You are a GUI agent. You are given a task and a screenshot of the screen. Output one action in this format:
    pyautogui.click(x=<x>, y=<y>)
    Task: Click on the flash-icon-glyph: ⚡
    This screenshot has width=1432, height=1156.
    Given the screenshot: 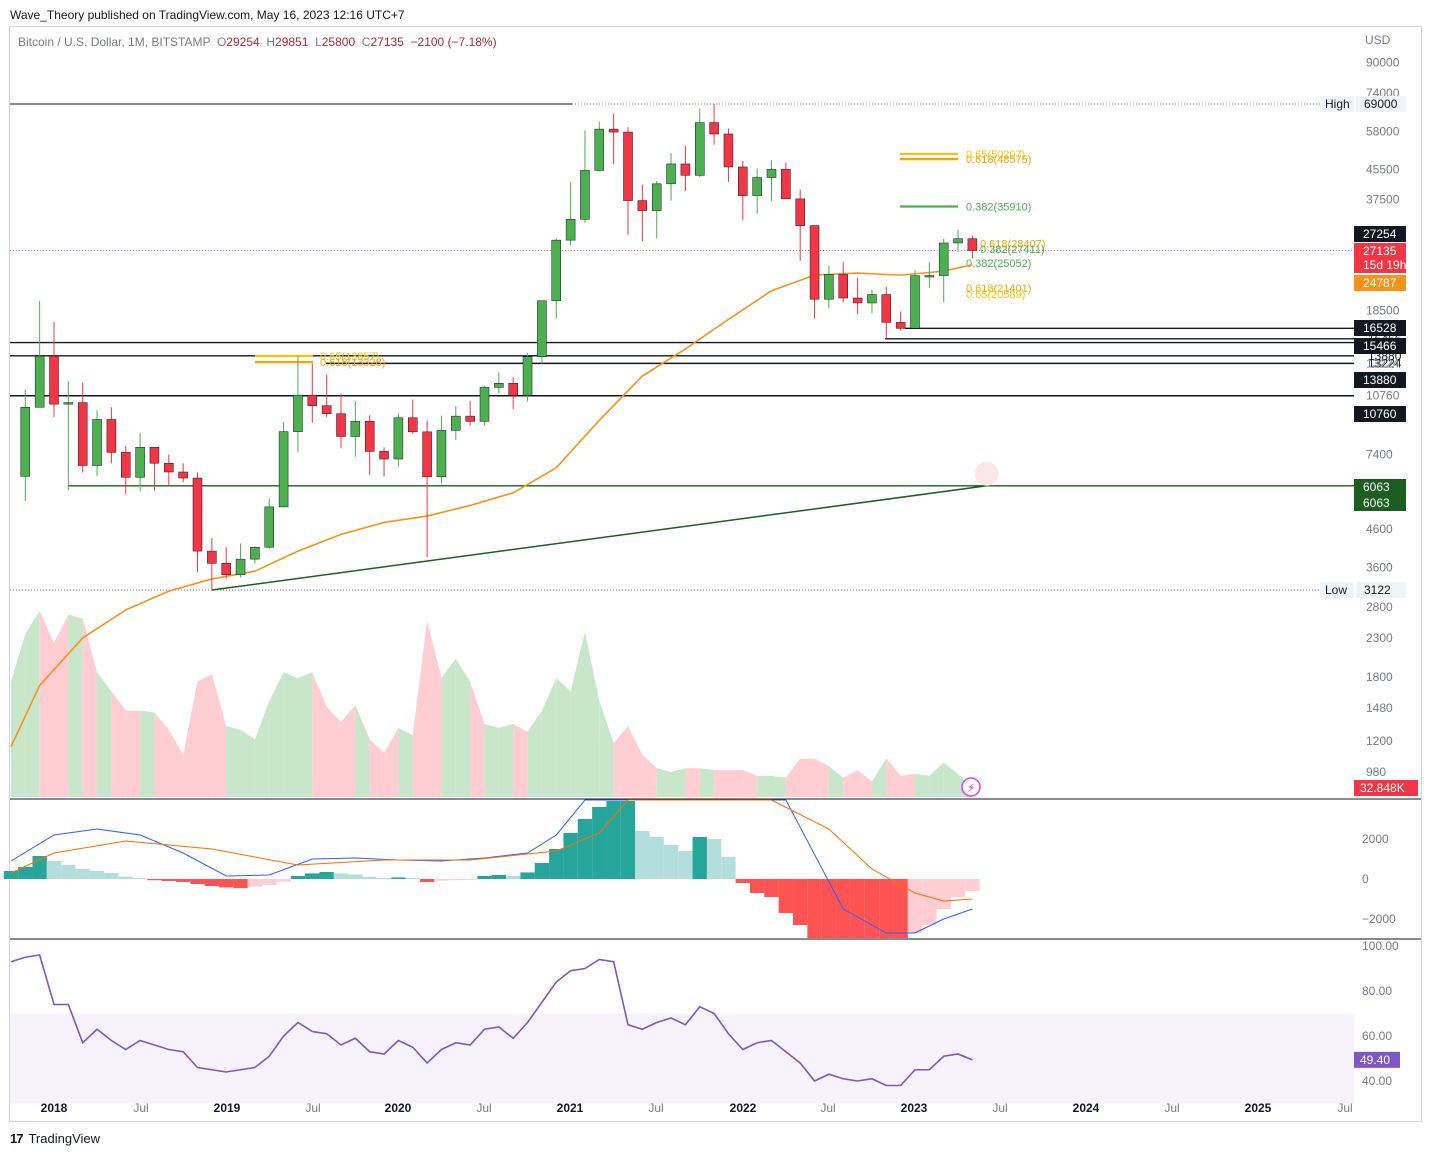 What is the action you would take?
    pyautogui.click(x=971, y=788)
    